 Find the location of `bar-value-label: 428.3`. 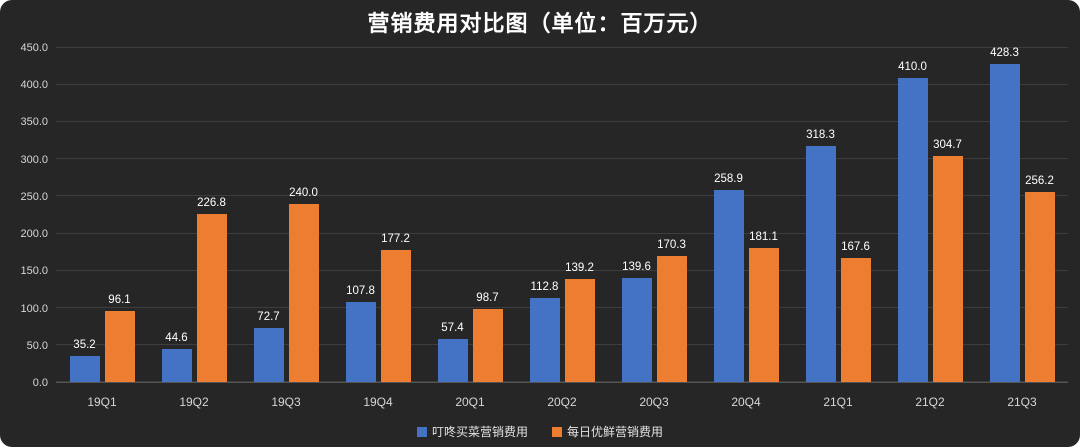

bar-value-label: 428.3 is located at coordinates (1004, 53).